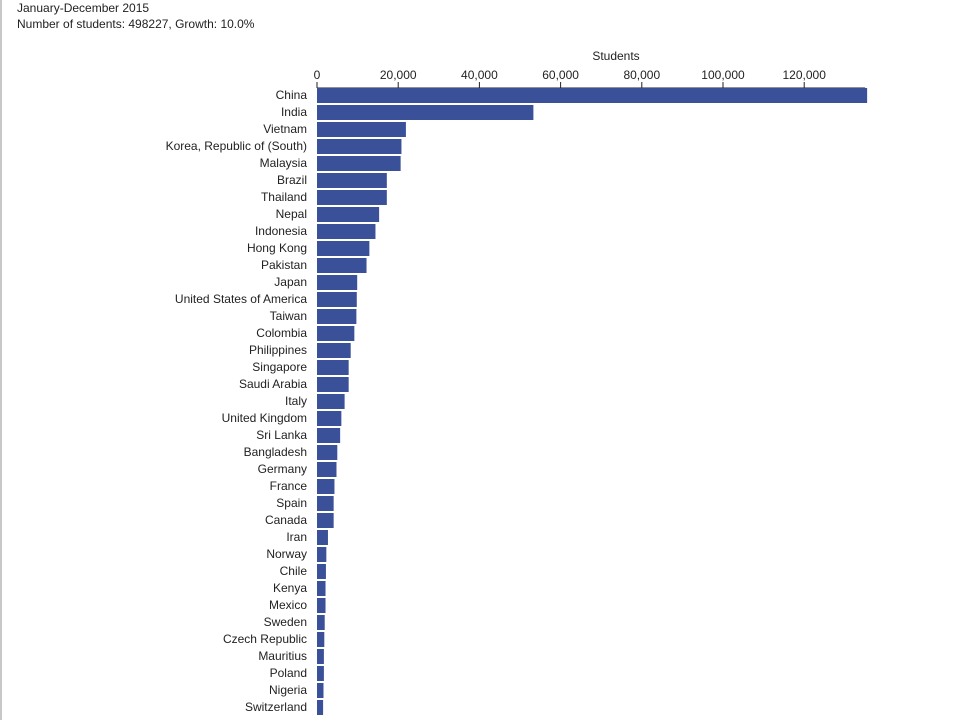  I want to click on x-tick-label: 100,000, so click(723, 75).